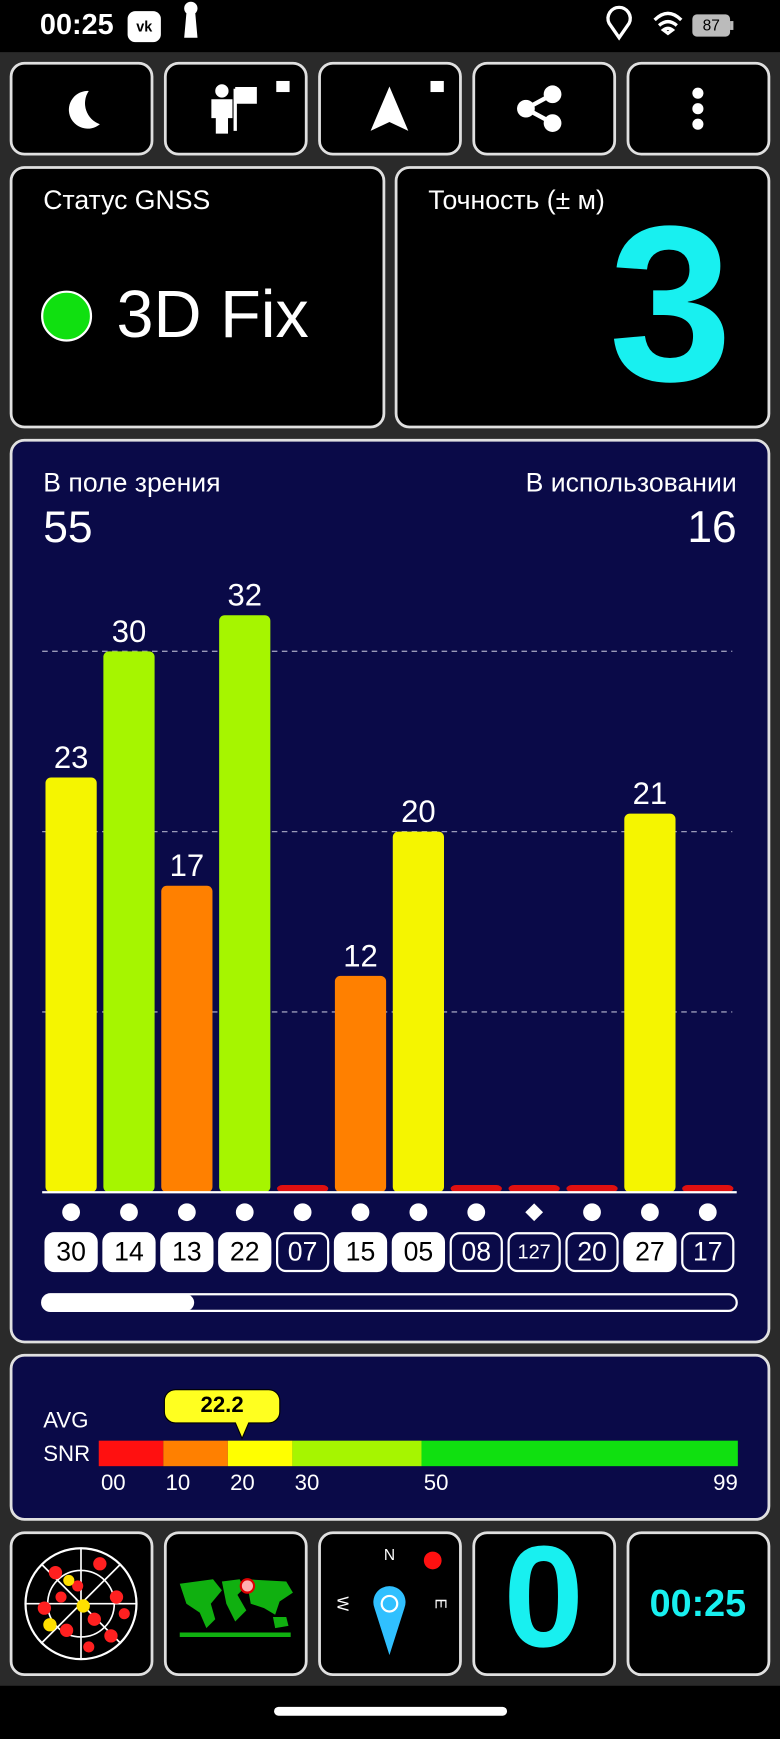  What do you see at coordinates (307, 1482) in the screenshot?
I see `snr-tick-label: 30` at bounding box center [307, 1482].